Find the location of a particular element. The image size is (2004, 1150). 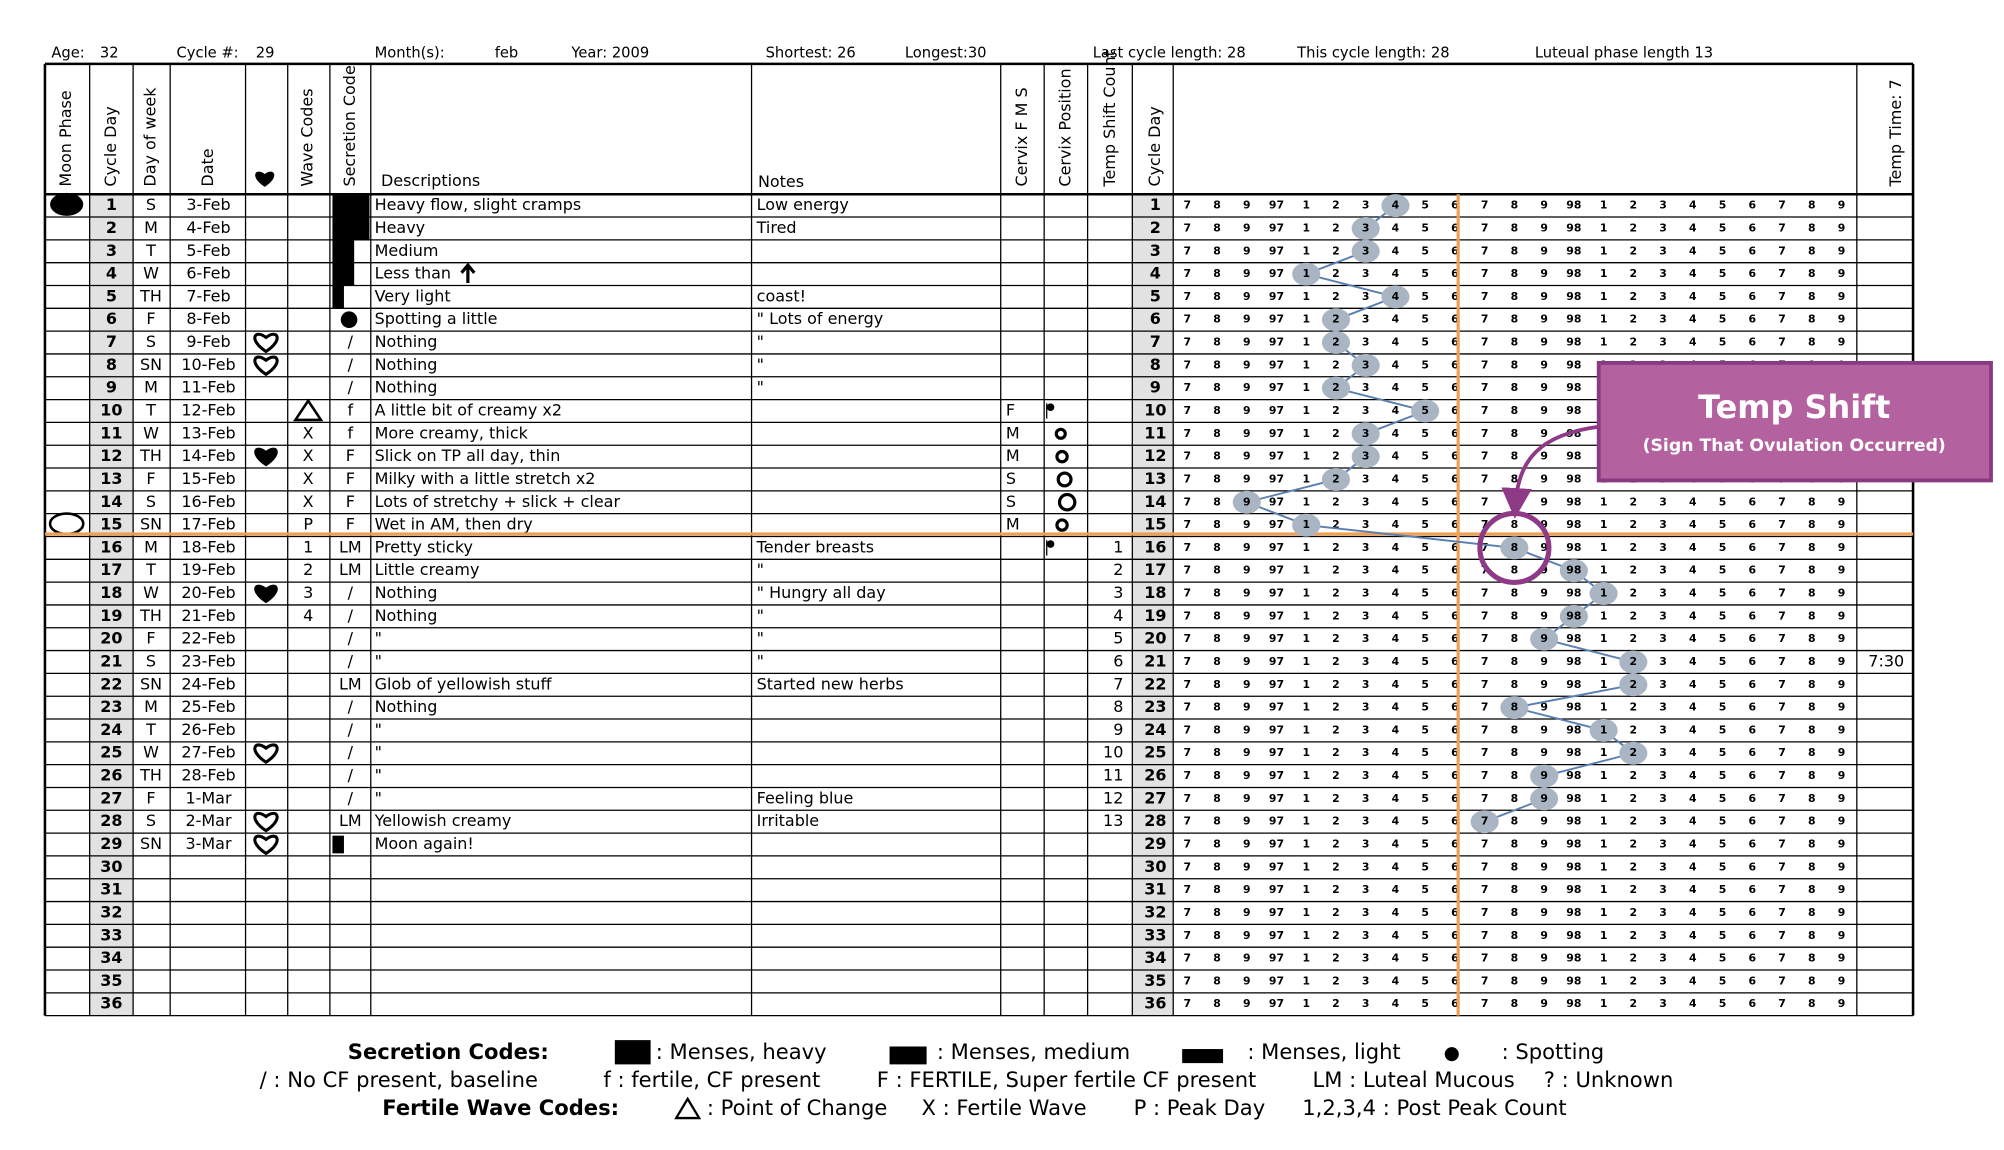

column-header: Date is located at coordinates (207, 167).